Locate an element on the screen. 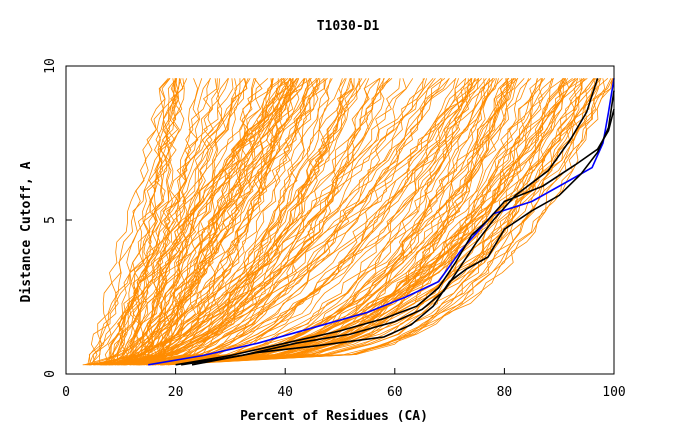 The width and height of the screenshot is (680, 440). y-tick-label: 0 is located at coordinates (50, 374).